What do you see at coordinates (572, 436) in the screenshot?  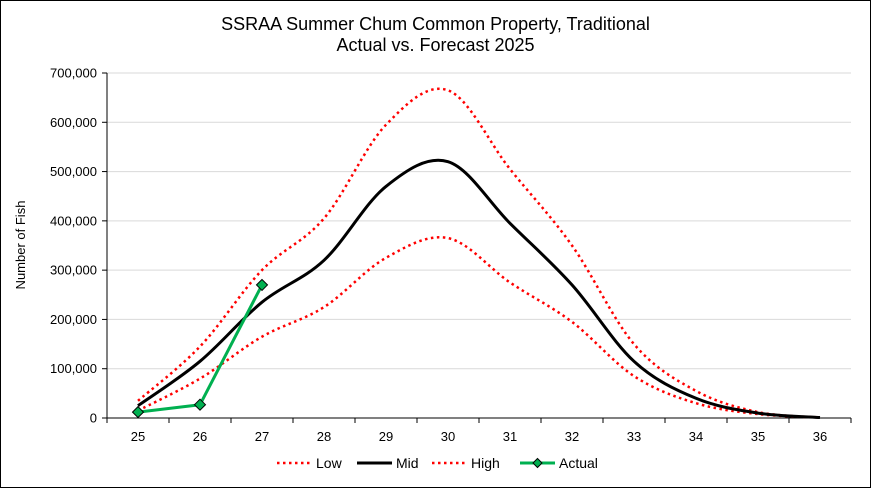 I see `x-tick-label: 32` at bounding box center [572, 436].